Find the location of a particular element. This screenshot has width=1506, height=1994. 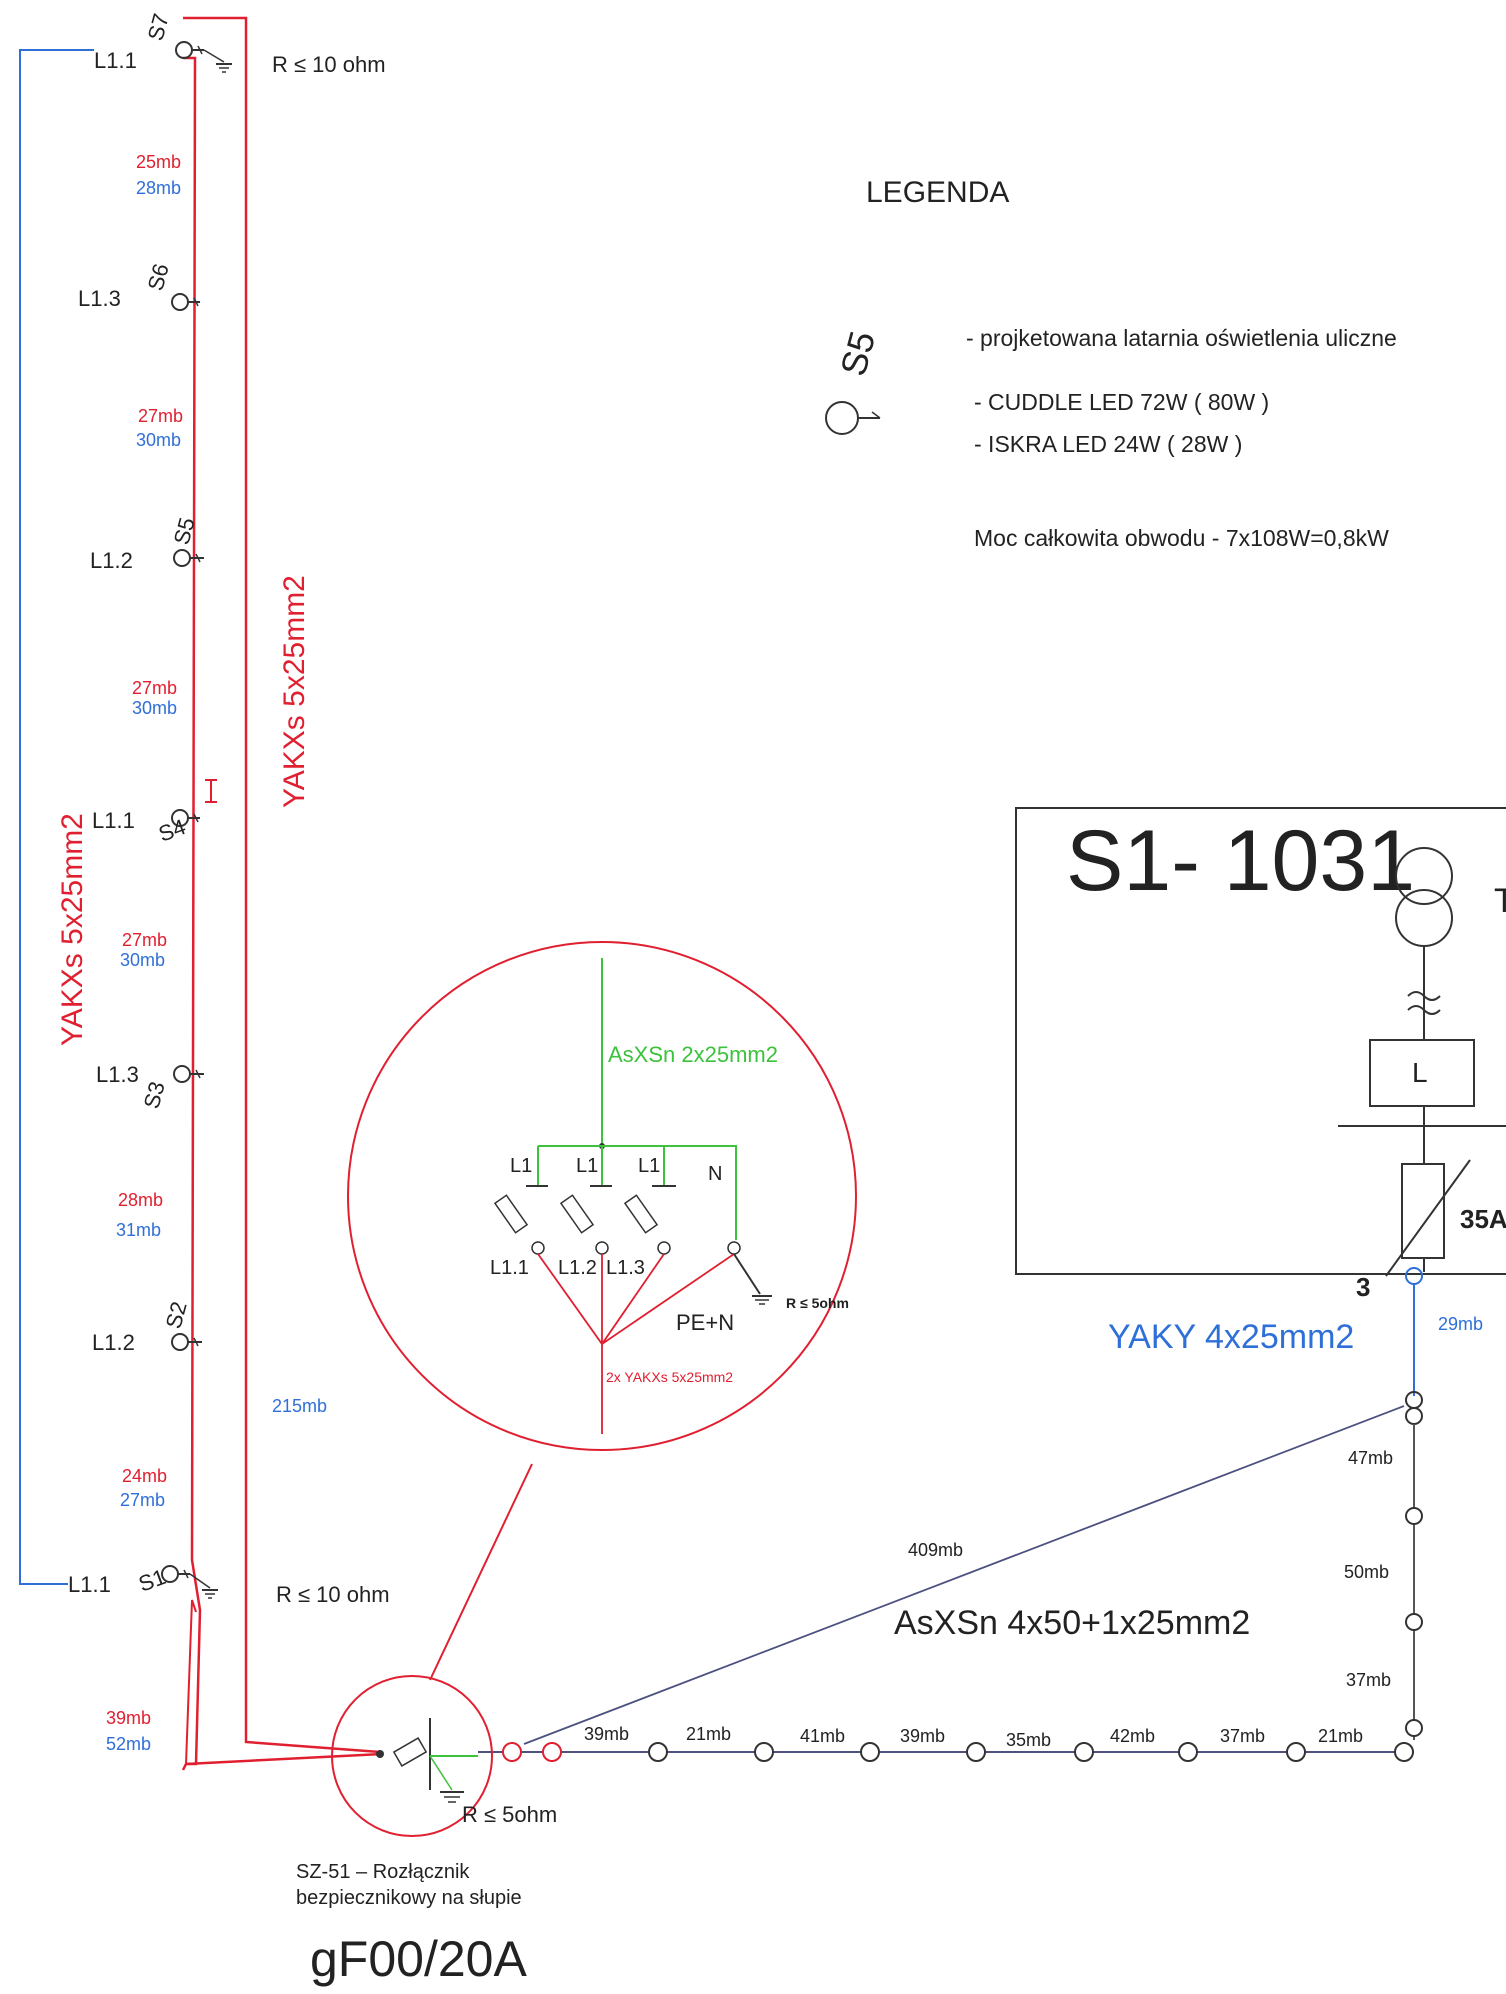

pole-id-s2: S2 is located at coordinates (176, 1315).